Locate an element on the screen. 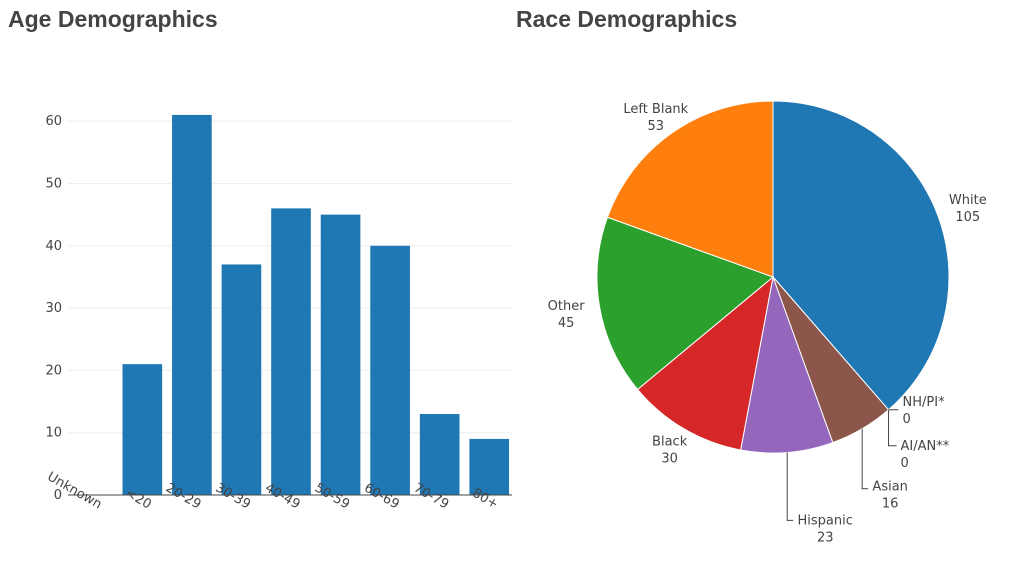 Image resolution: width=1024 pixels, height=576 pixels. slice-black is located at coordinates (705, 363).